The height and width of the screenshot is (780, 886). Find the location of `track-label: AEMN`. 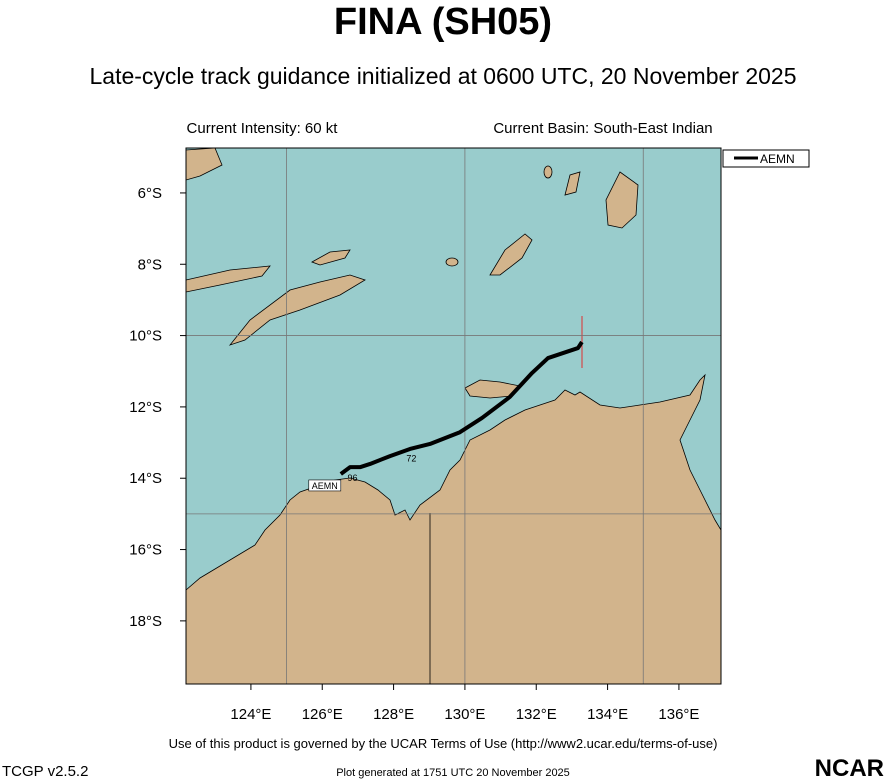

track-label: AEMN is located at coordinates (325, 486).